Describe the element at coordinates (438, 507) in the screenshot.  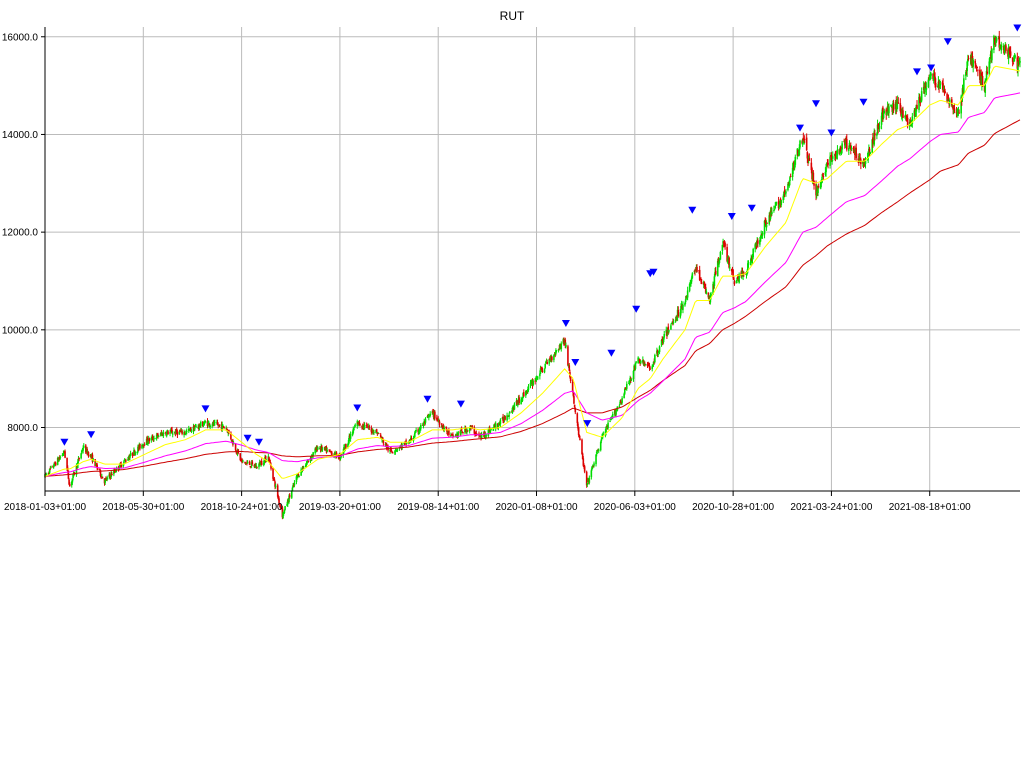
I see `x-tick-label: 2019-08-14+01:00` at that location.